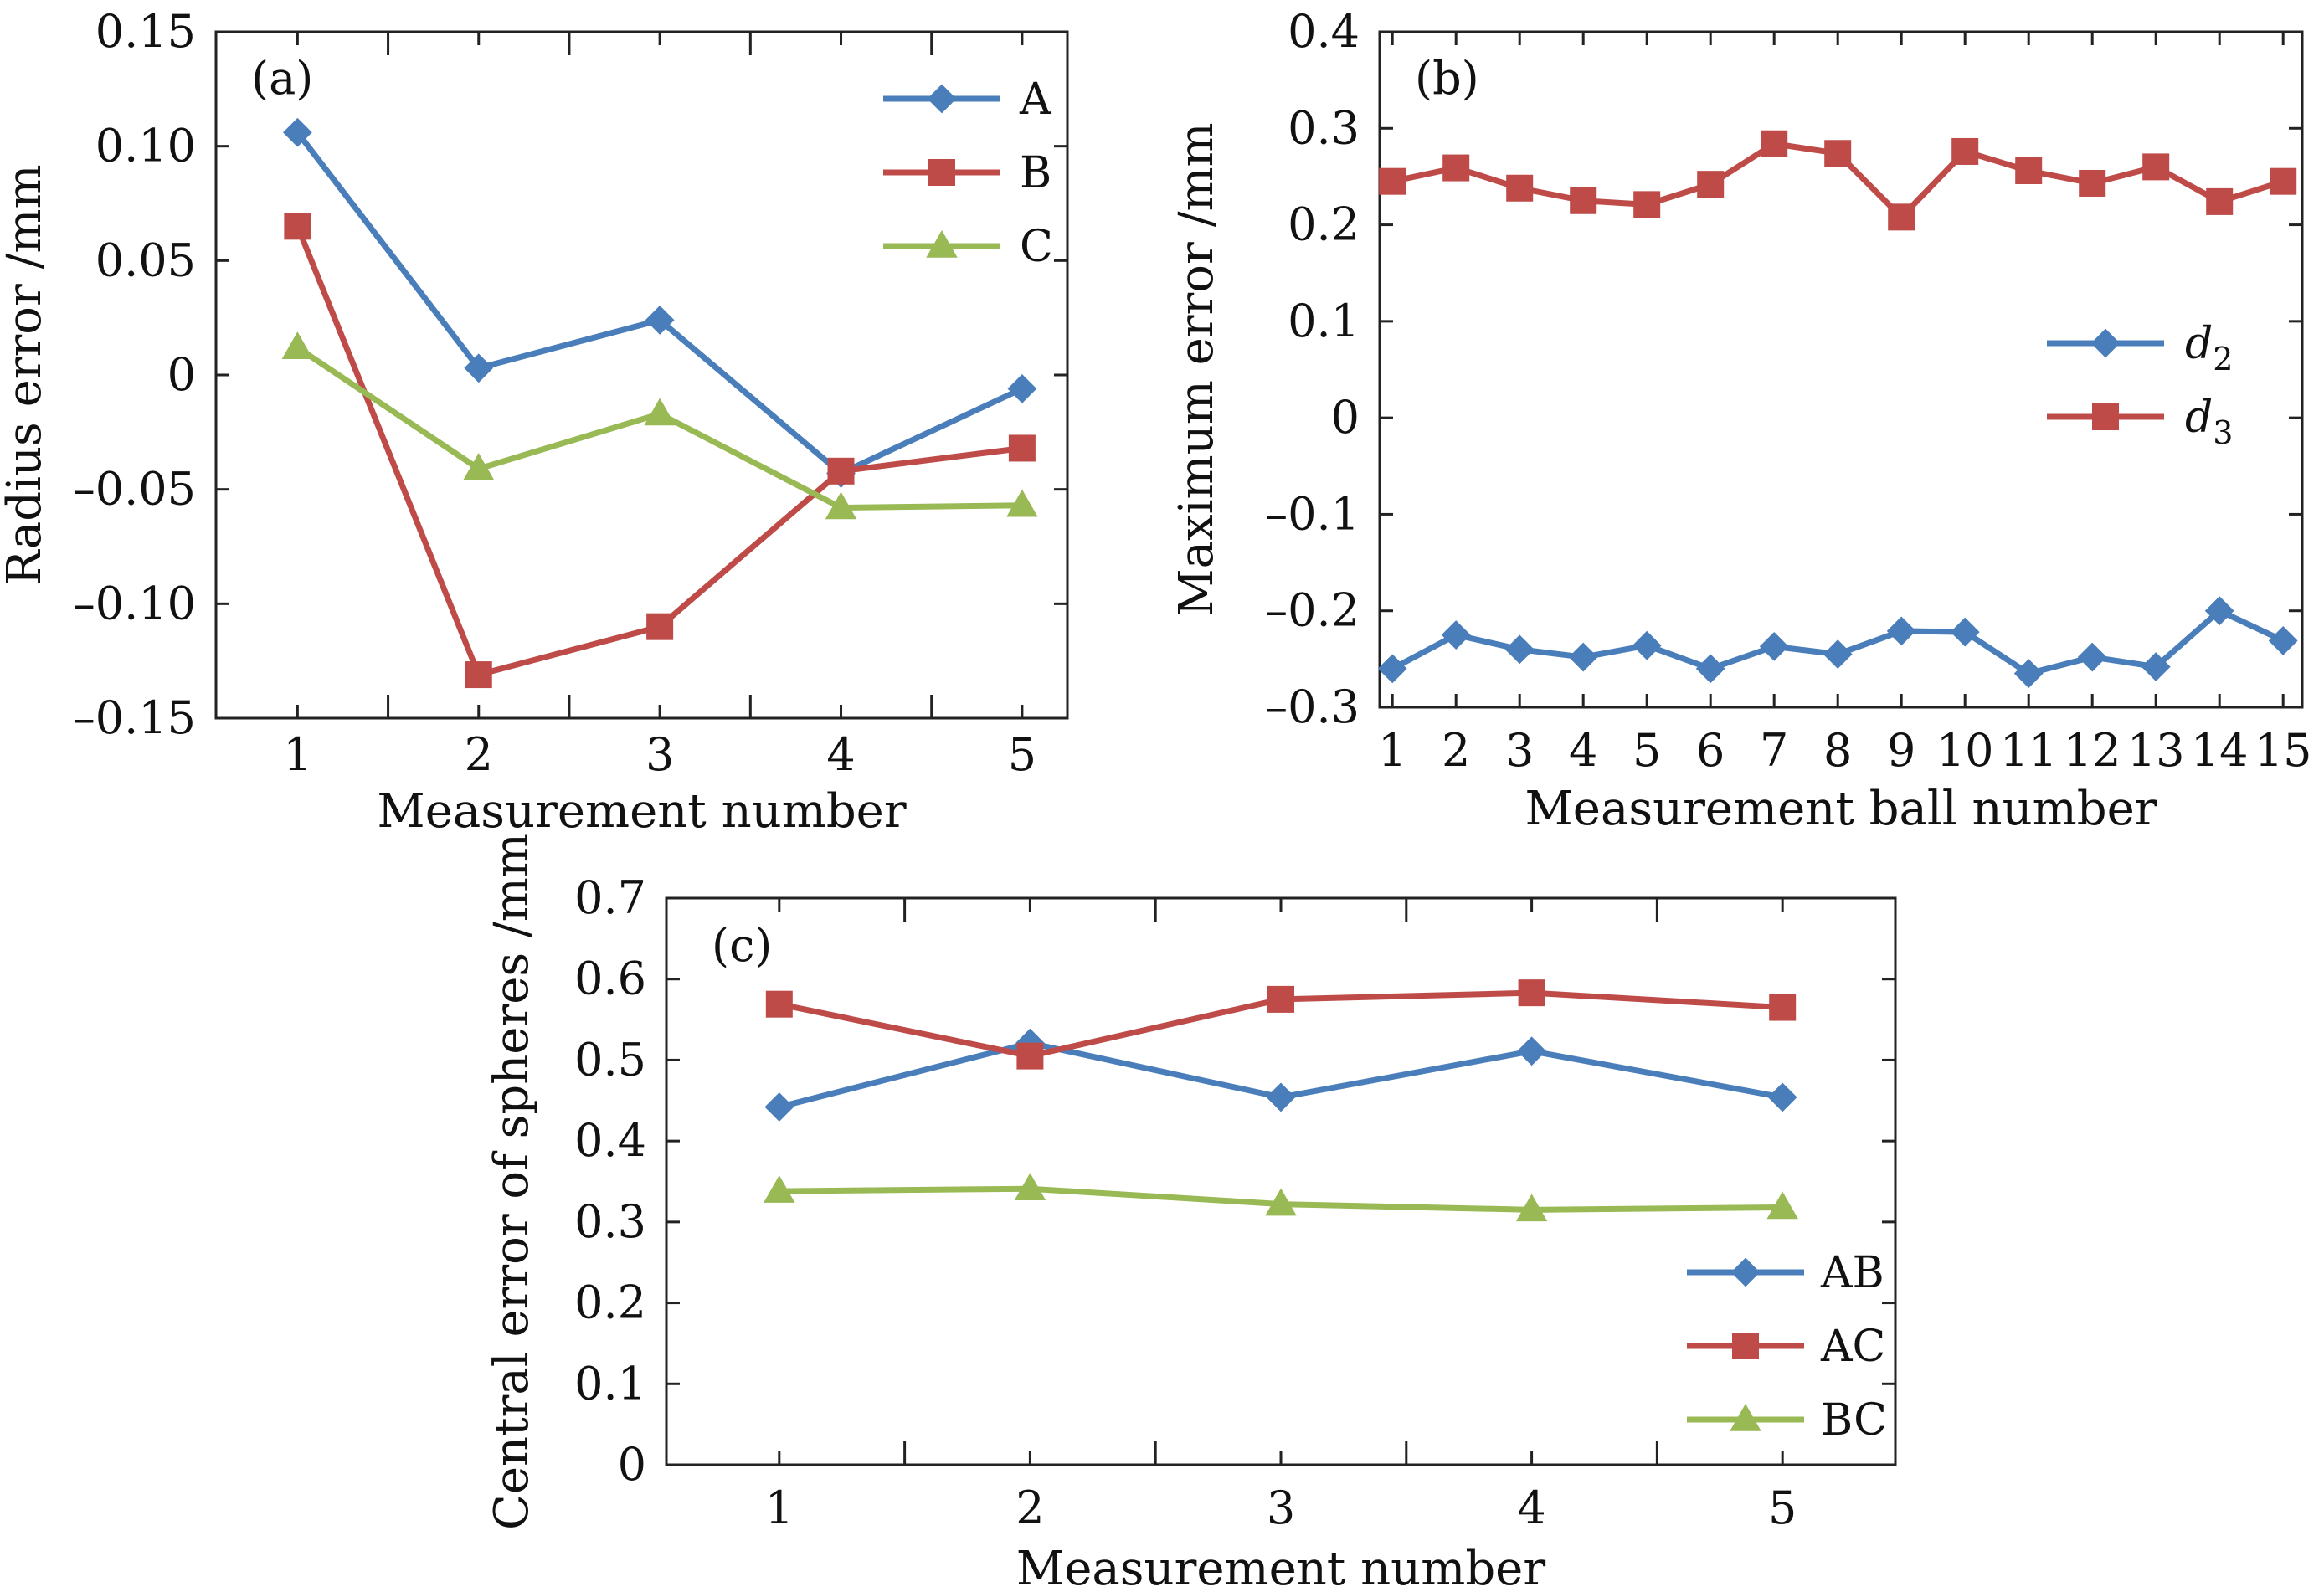 This screenshot has width=2324, height=1587. I want to click on legend-label: d3, so click(2209, 422).